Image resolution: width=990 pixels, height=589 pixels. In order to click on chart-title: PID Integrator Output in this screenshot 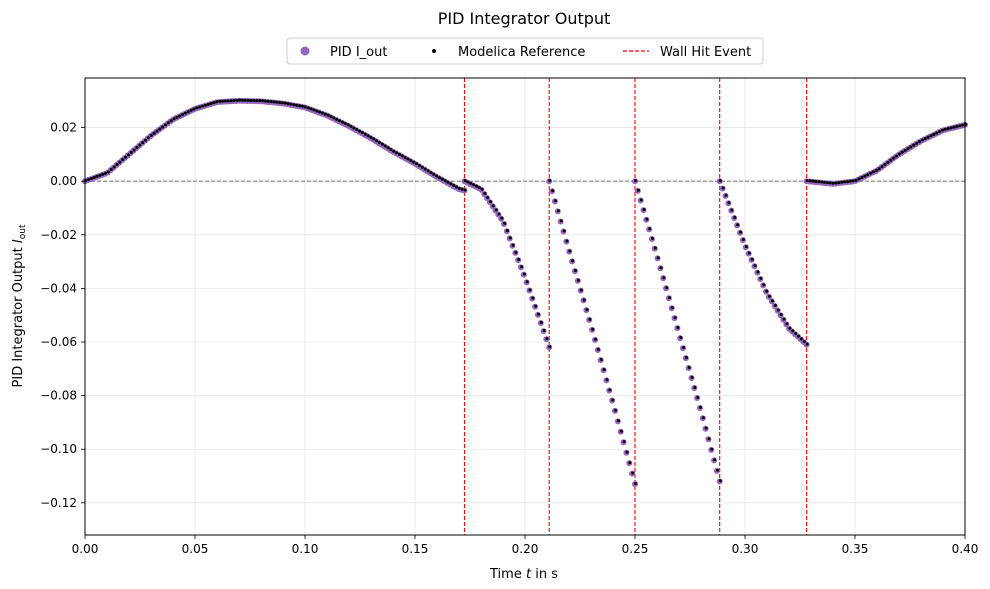, I will do `click(524, 18)`.